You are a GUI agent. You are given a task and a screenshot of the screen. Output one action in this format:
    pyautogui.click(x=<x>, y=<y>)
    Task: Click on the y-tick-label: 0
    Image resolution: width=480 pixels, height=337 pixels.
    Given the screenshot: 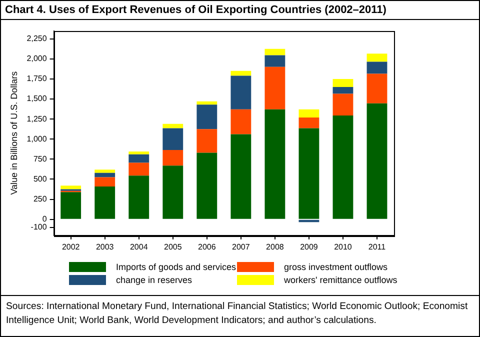 What is the action you would take?
    pyautogui.click(x=45, y=219)
    